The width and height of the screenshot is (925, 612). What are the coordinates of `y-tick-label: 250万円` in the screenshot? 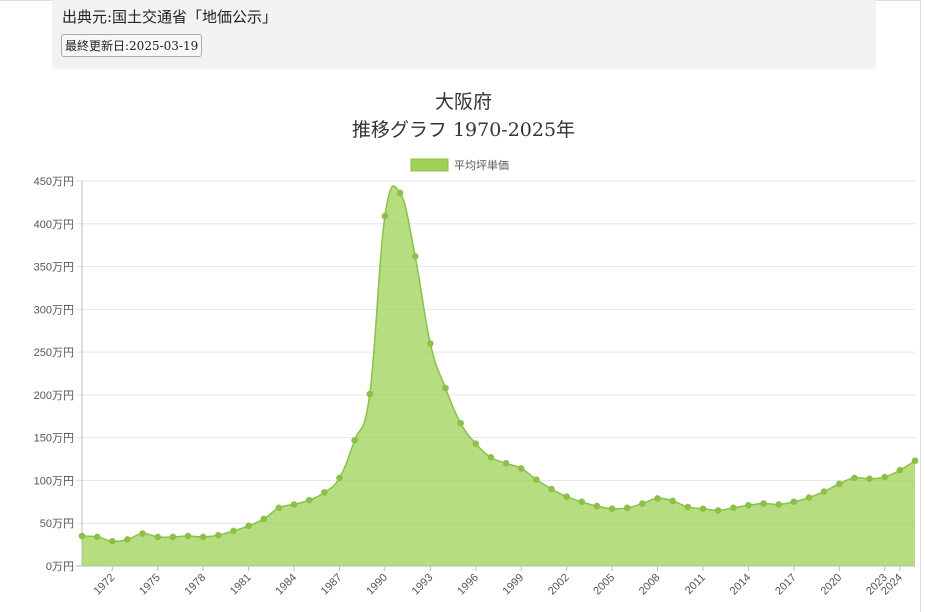 It's located at (54, 353).